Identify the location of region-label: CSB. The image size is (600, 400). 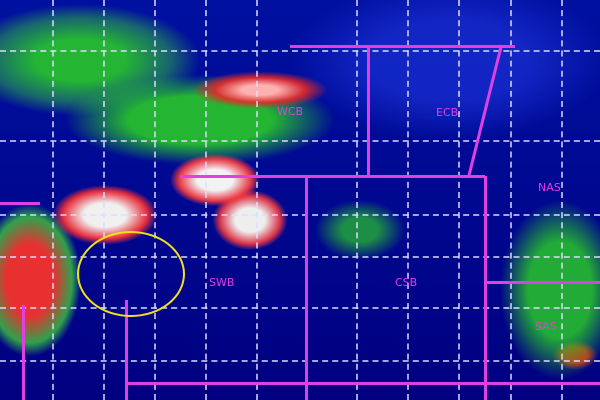
(406, 282).